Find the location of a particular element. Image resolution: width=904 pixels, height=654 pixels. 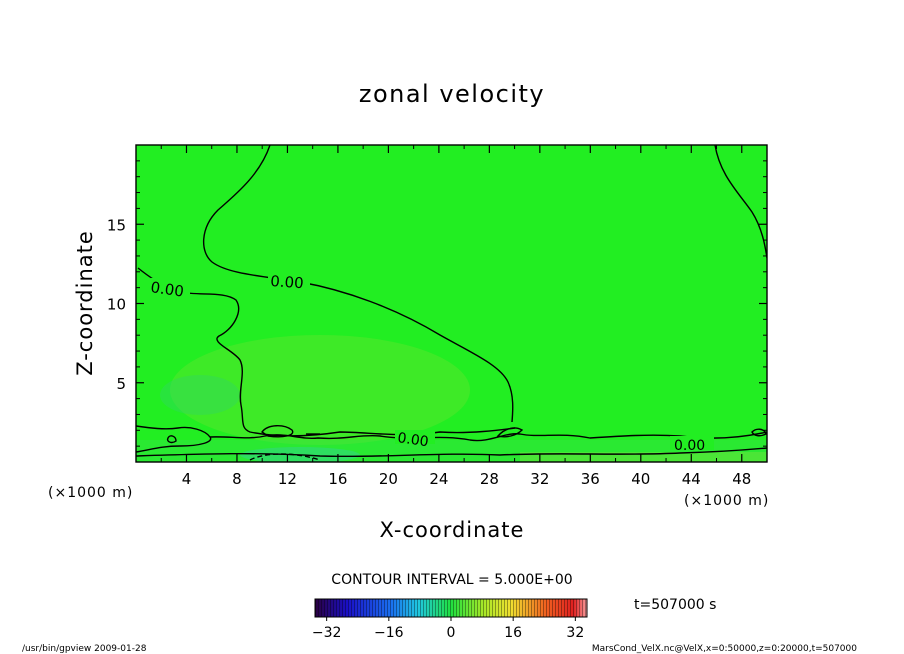

x-tick-label: 16 is located at coordinates (337, 479).